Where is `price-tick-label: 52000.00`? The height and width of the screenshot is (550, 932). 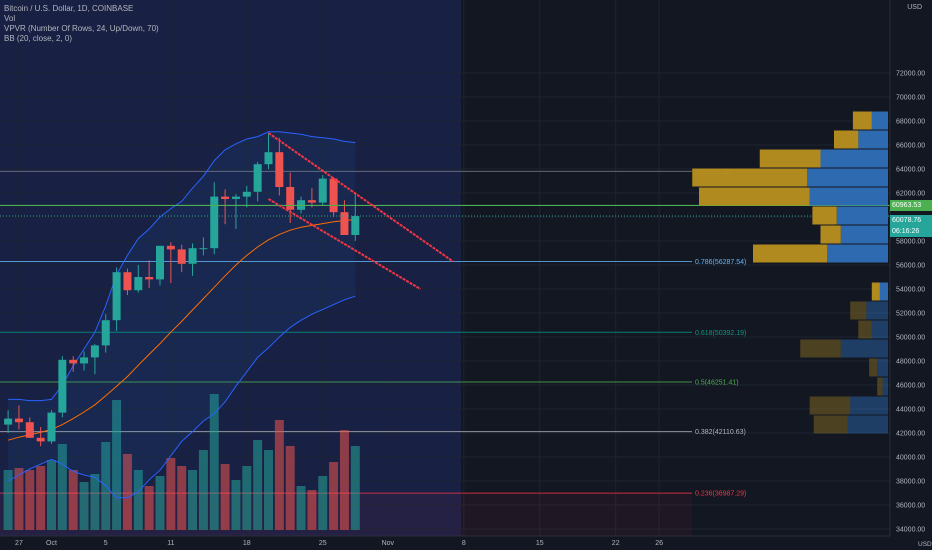
price-tick-label: 52000.00 is located at coordinates (910, 314).